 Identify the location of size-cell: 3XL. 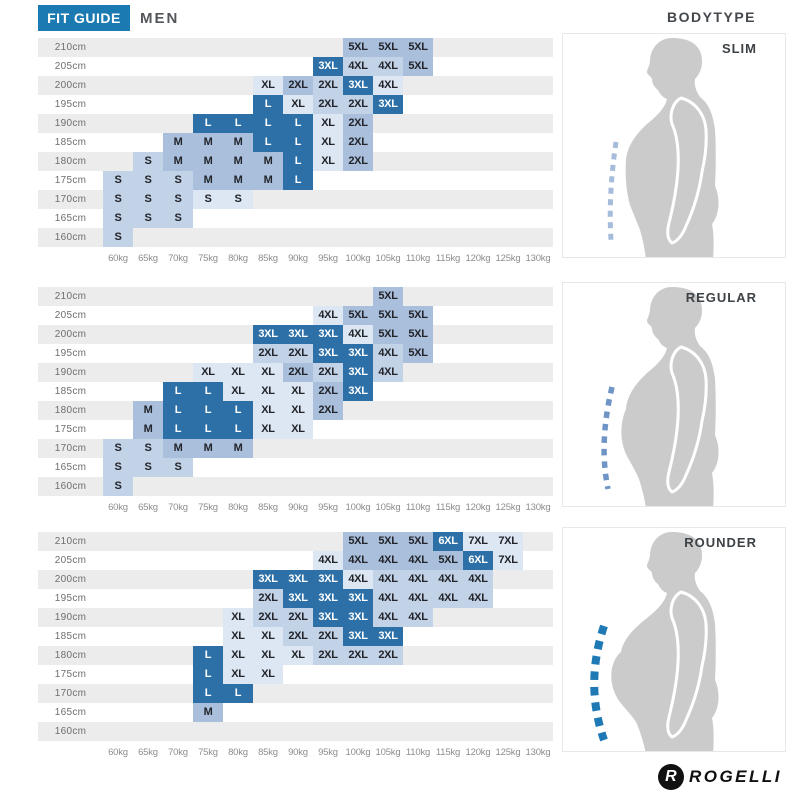
(358, 636).